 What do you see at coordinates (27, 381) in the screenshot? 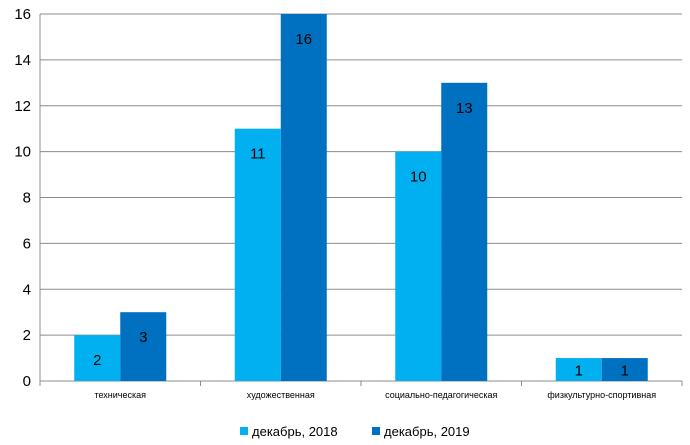
I see `y-tick-label: 0` at bounding box center [27, 381].